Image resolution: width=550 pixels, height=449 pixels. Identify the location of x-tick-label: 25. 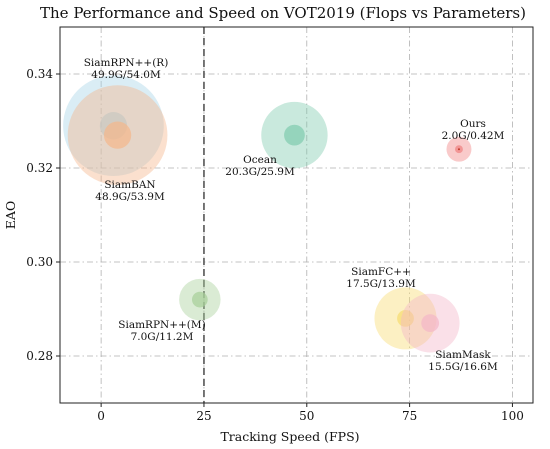
(203, 416).